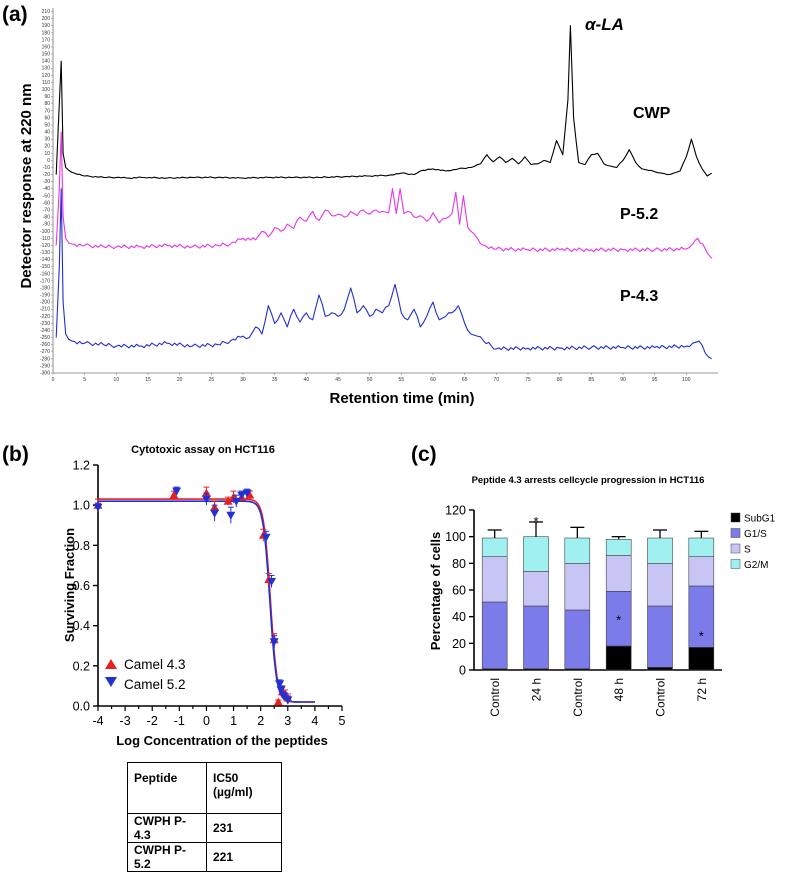 This screenshot has width=786, height=872. I want to click on y-tick-label-a: 70, so click(47, 111).